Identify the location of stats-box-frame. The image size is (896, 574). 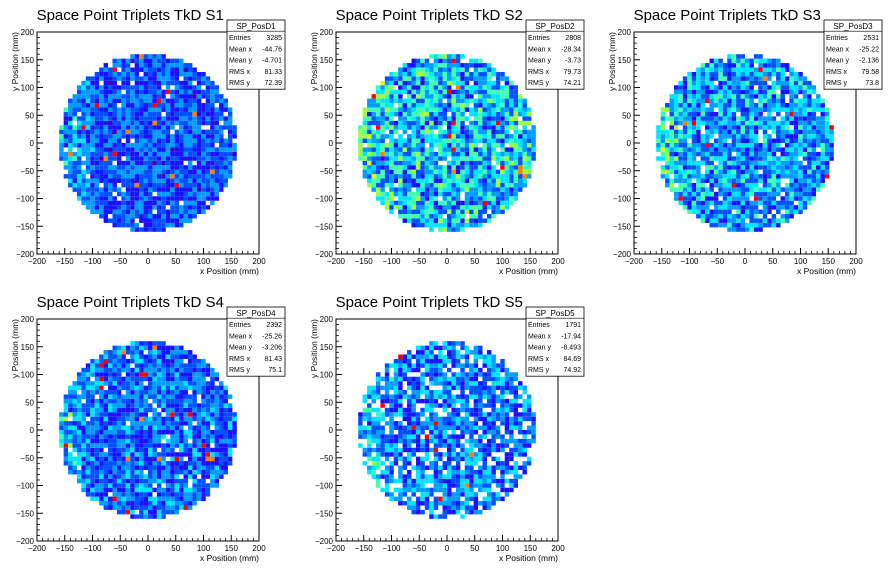
(256, 54).